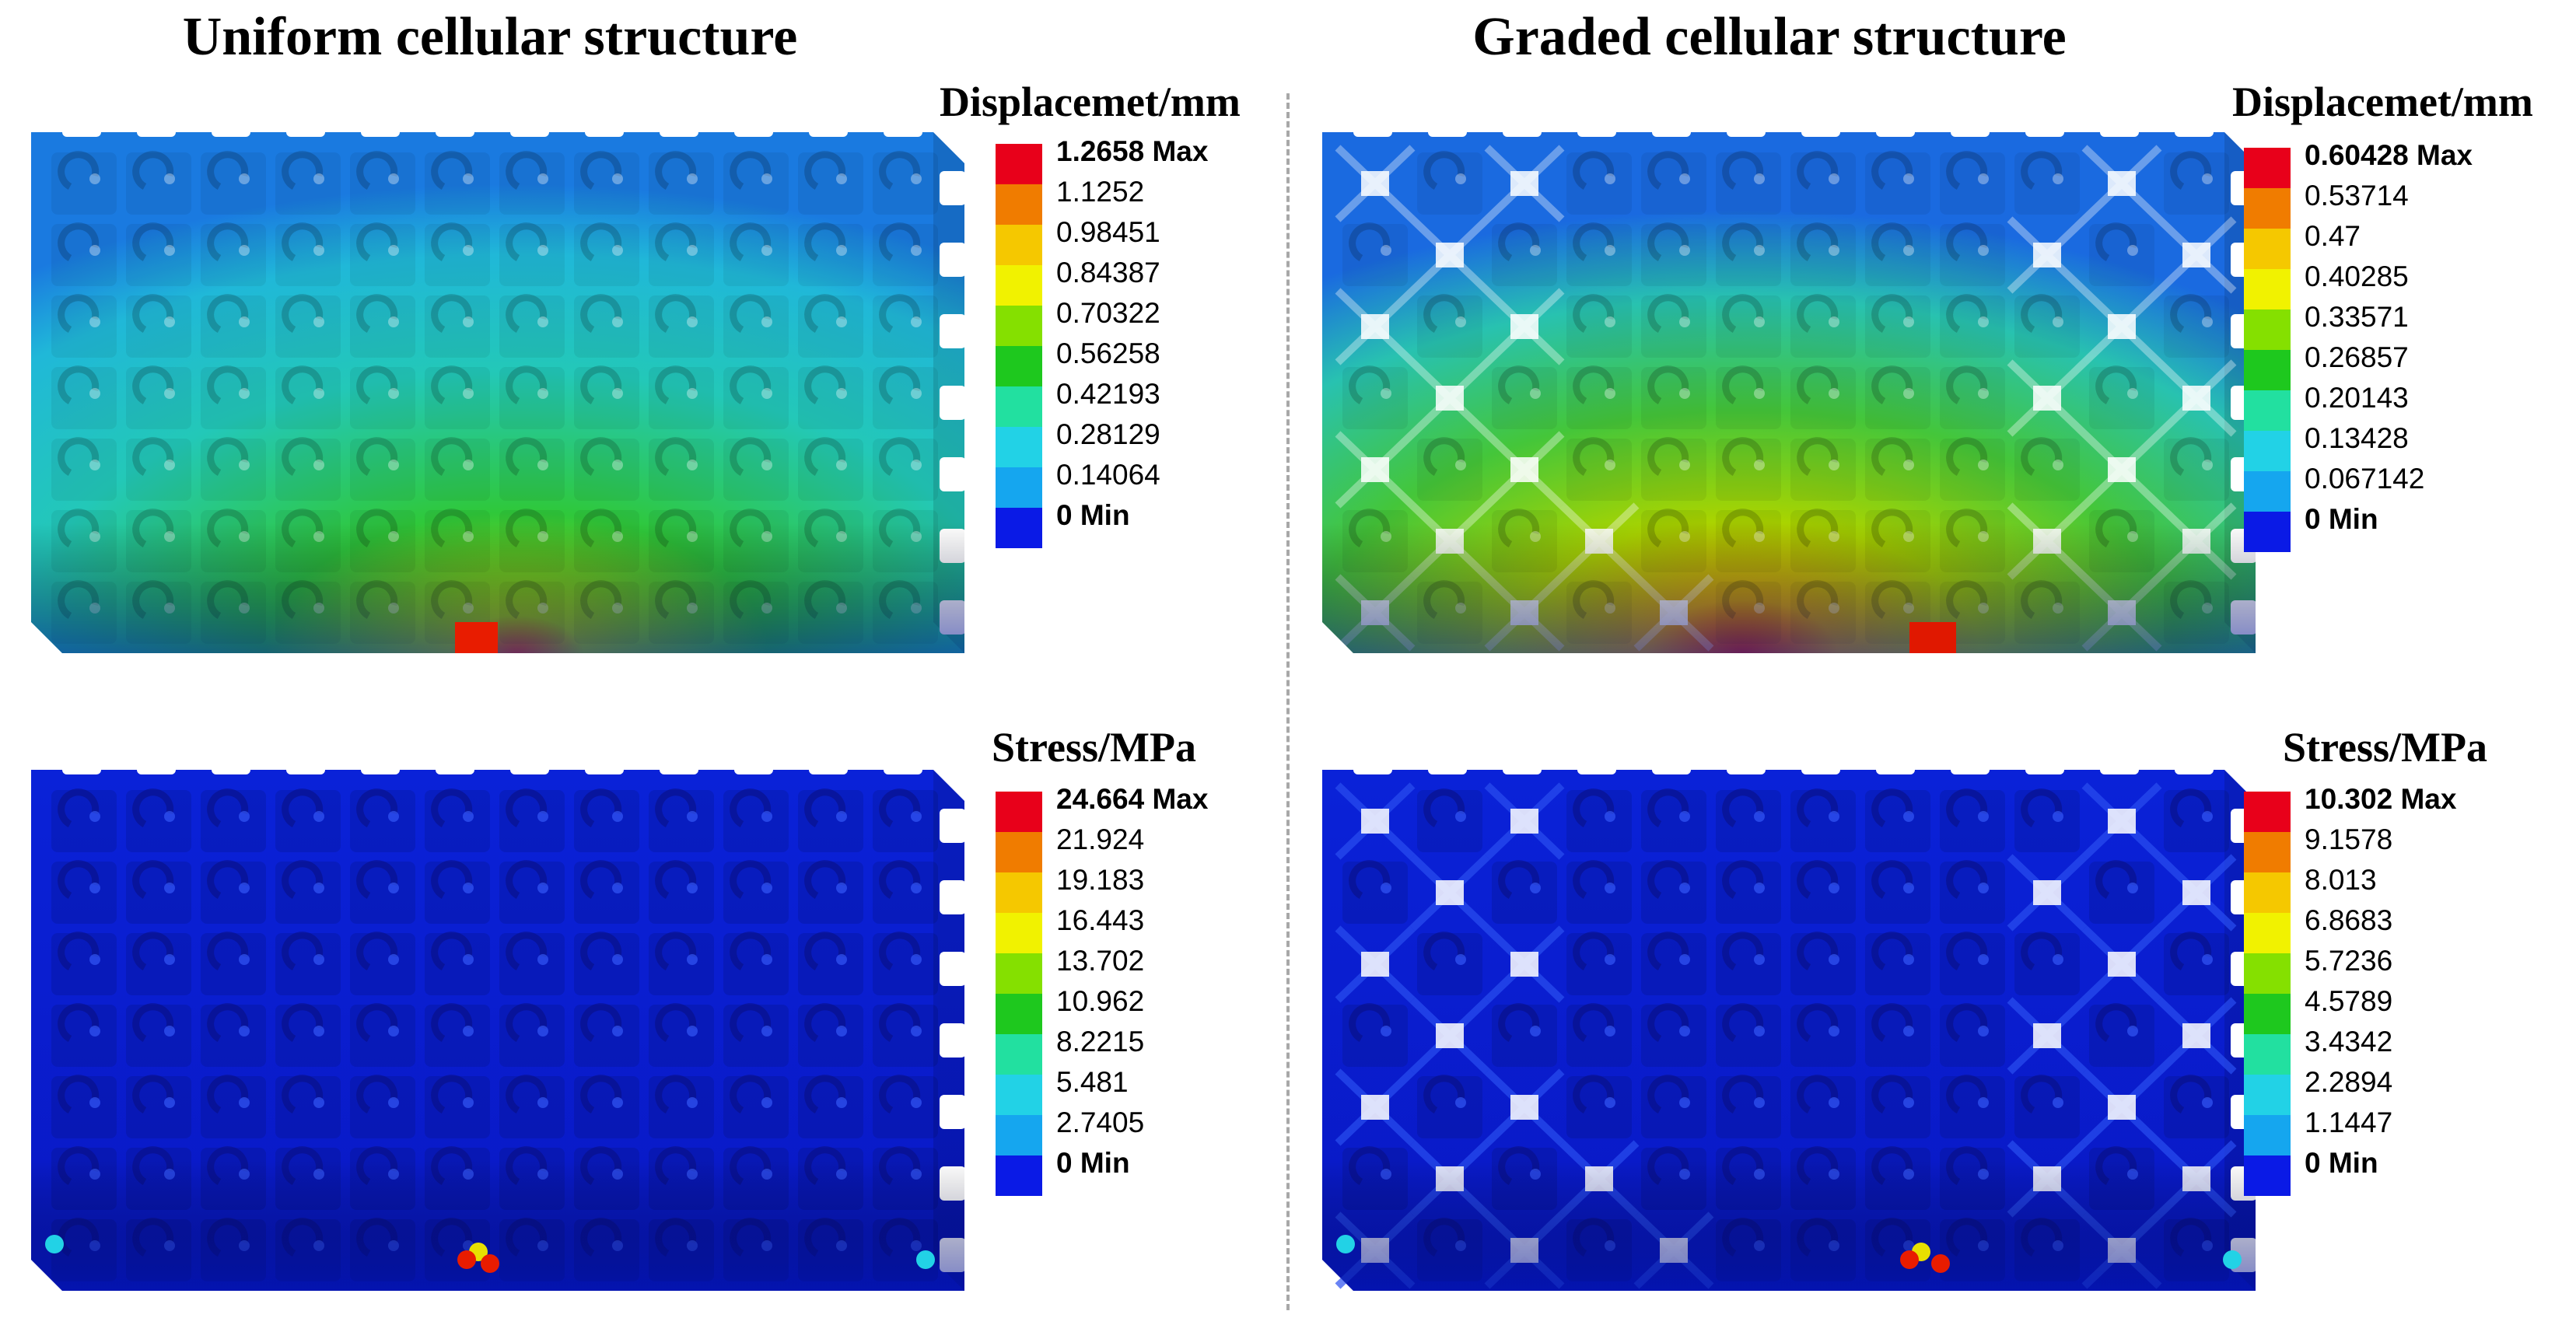  I want to click on uniform-displacement-model, so click(498, 381).